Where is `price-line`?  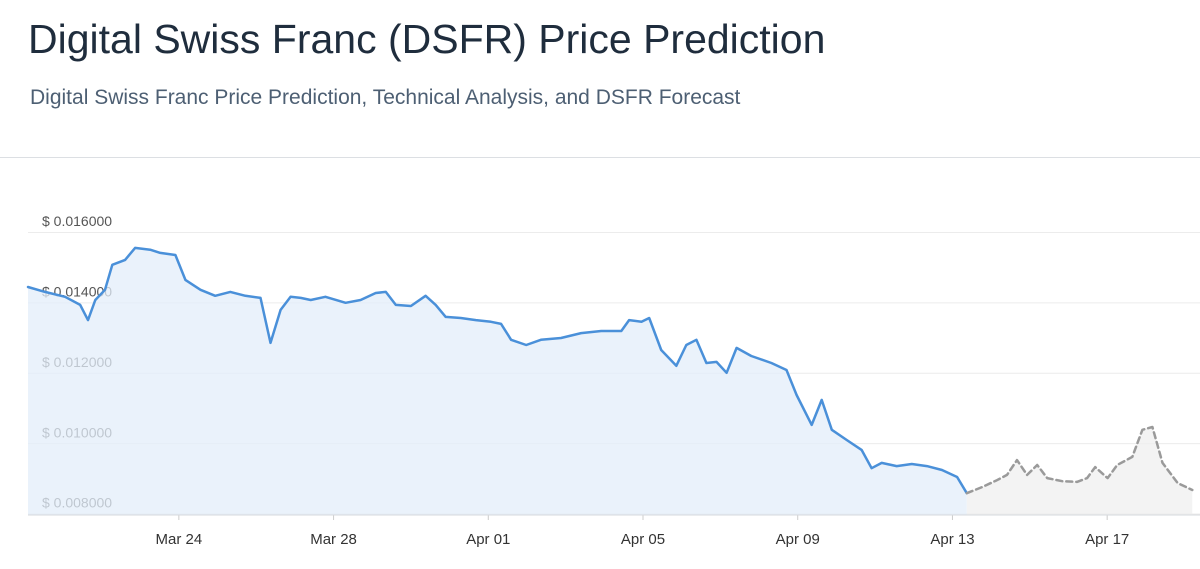
price-line is located at coordinates (1079, 460).